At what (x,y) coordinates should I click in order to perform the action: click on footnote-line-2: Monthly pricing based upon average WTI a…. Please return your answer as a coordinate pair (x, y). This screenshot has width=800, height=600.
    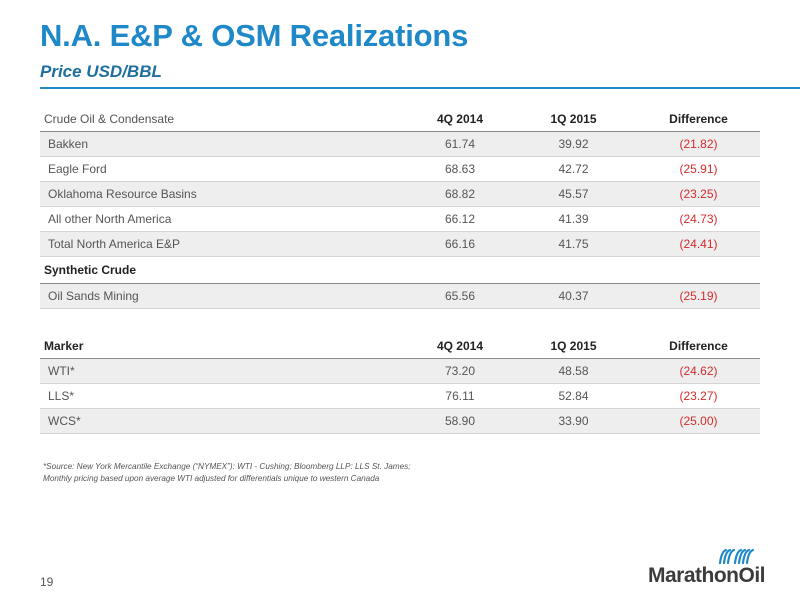
    Looking at the image, I should click on (211, 478).